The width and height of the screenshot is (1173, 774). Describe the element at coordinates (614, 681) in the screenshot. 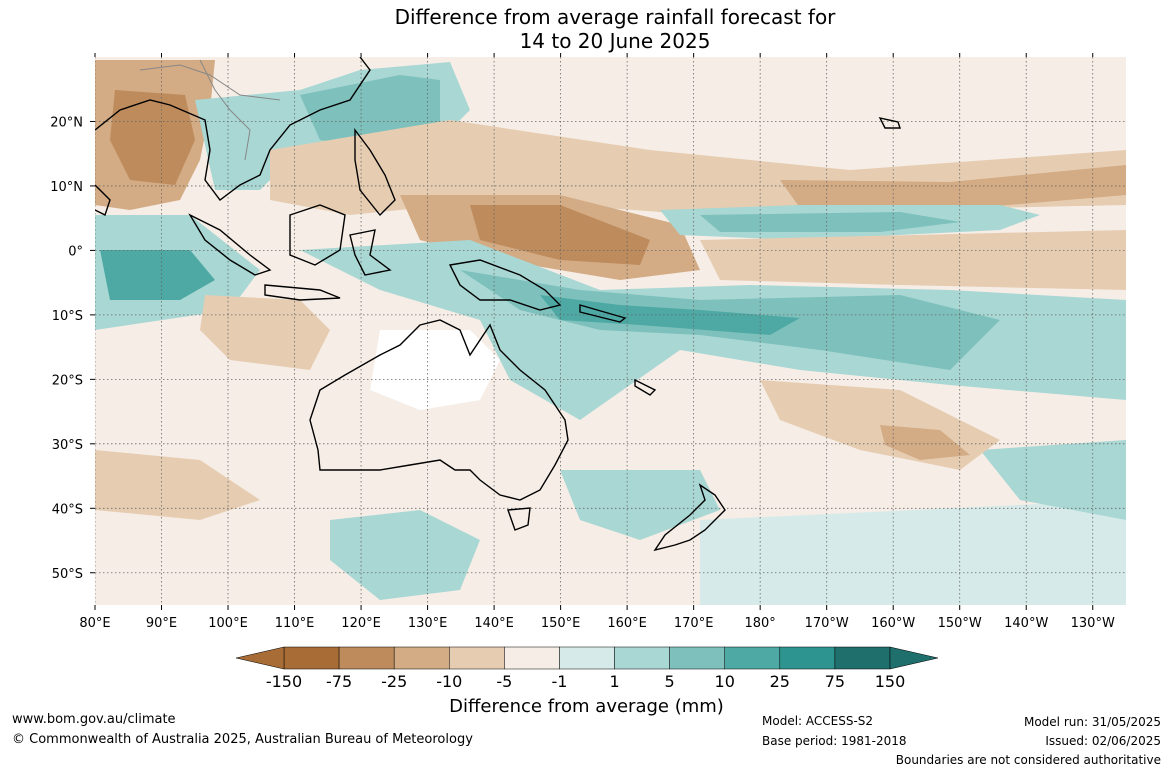

I see `colorbar-tick-label: 1` at that location.